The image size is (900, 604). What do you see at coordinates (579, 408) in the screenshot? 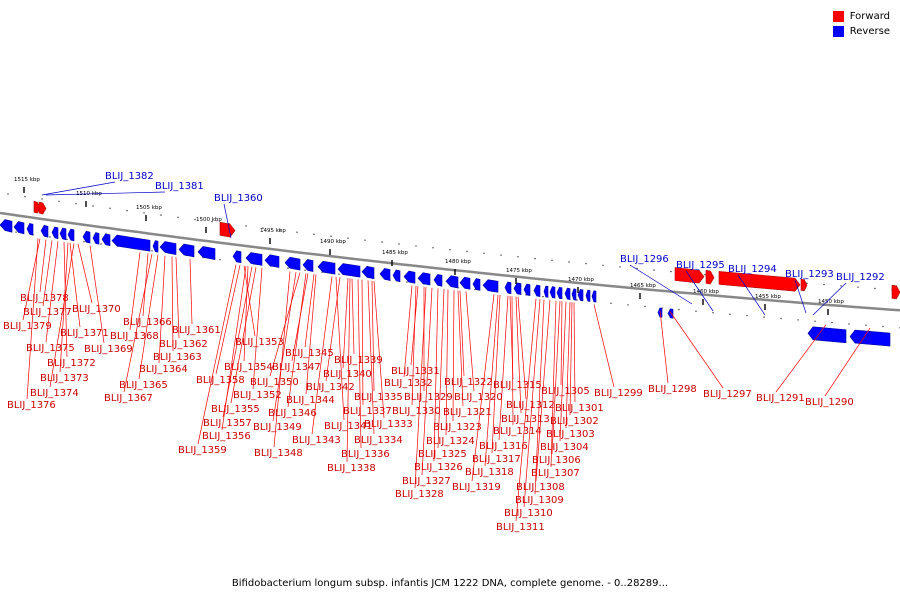
I see `gene-label: BLIJ_1301` at bounding box center [579, 408].